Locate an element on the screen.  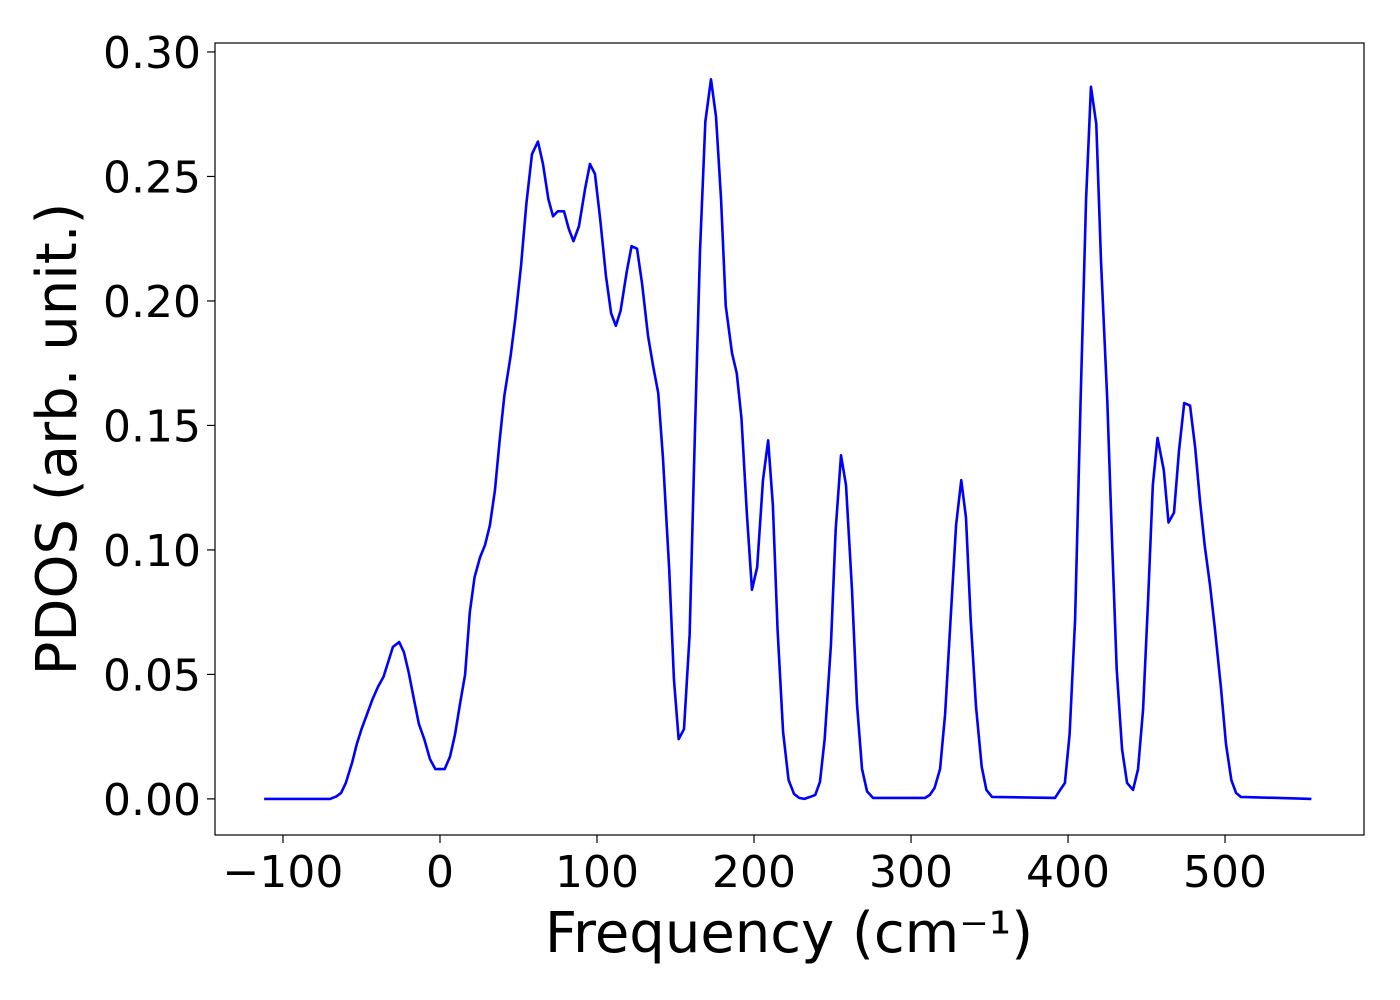
x-tick-label: 300 is located at coordinates (911, 872).